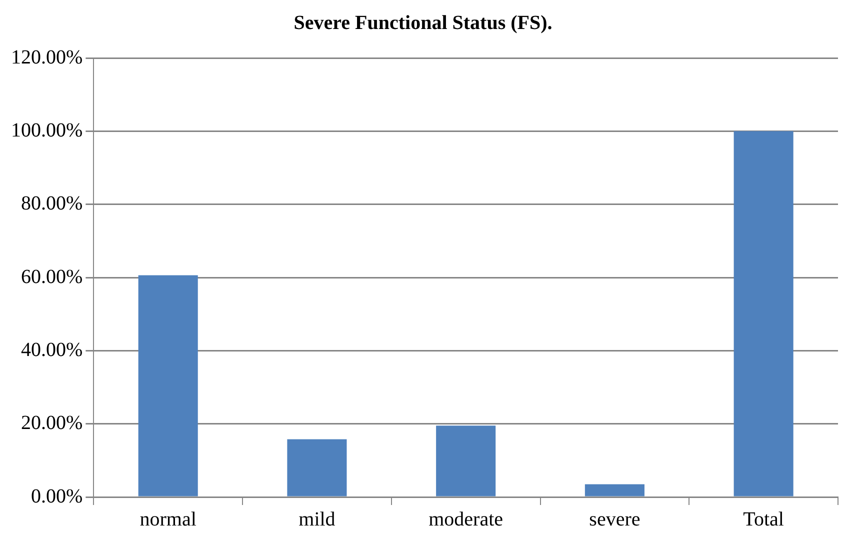 The width and height of the screenshot is (868, 545). What do you see at coordinates (51, 349) in the screenshot?
I see `y-tick-label: 40.00%` at bounding box center [51, 349].